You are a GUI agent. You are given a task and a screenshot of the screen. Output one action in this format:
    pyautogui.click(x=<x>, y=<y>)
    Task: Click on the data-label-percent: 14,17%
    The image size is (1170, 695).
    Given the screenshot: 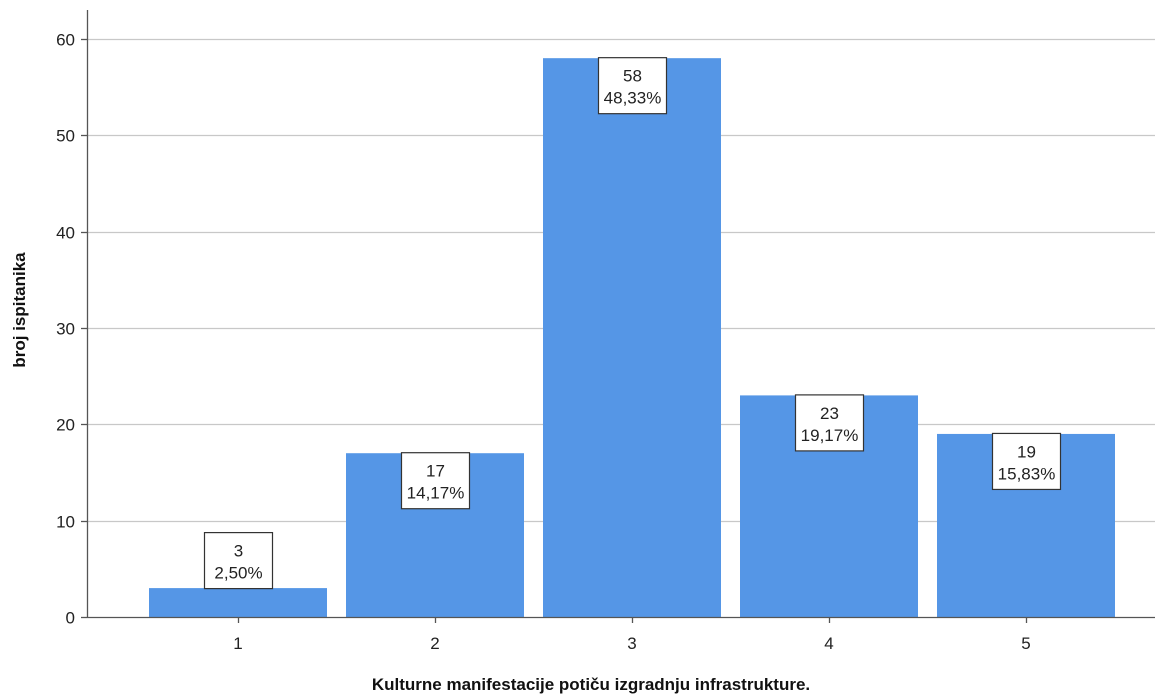 What is the action you would take?
    pyautogui.click(x=436, y=493)
    